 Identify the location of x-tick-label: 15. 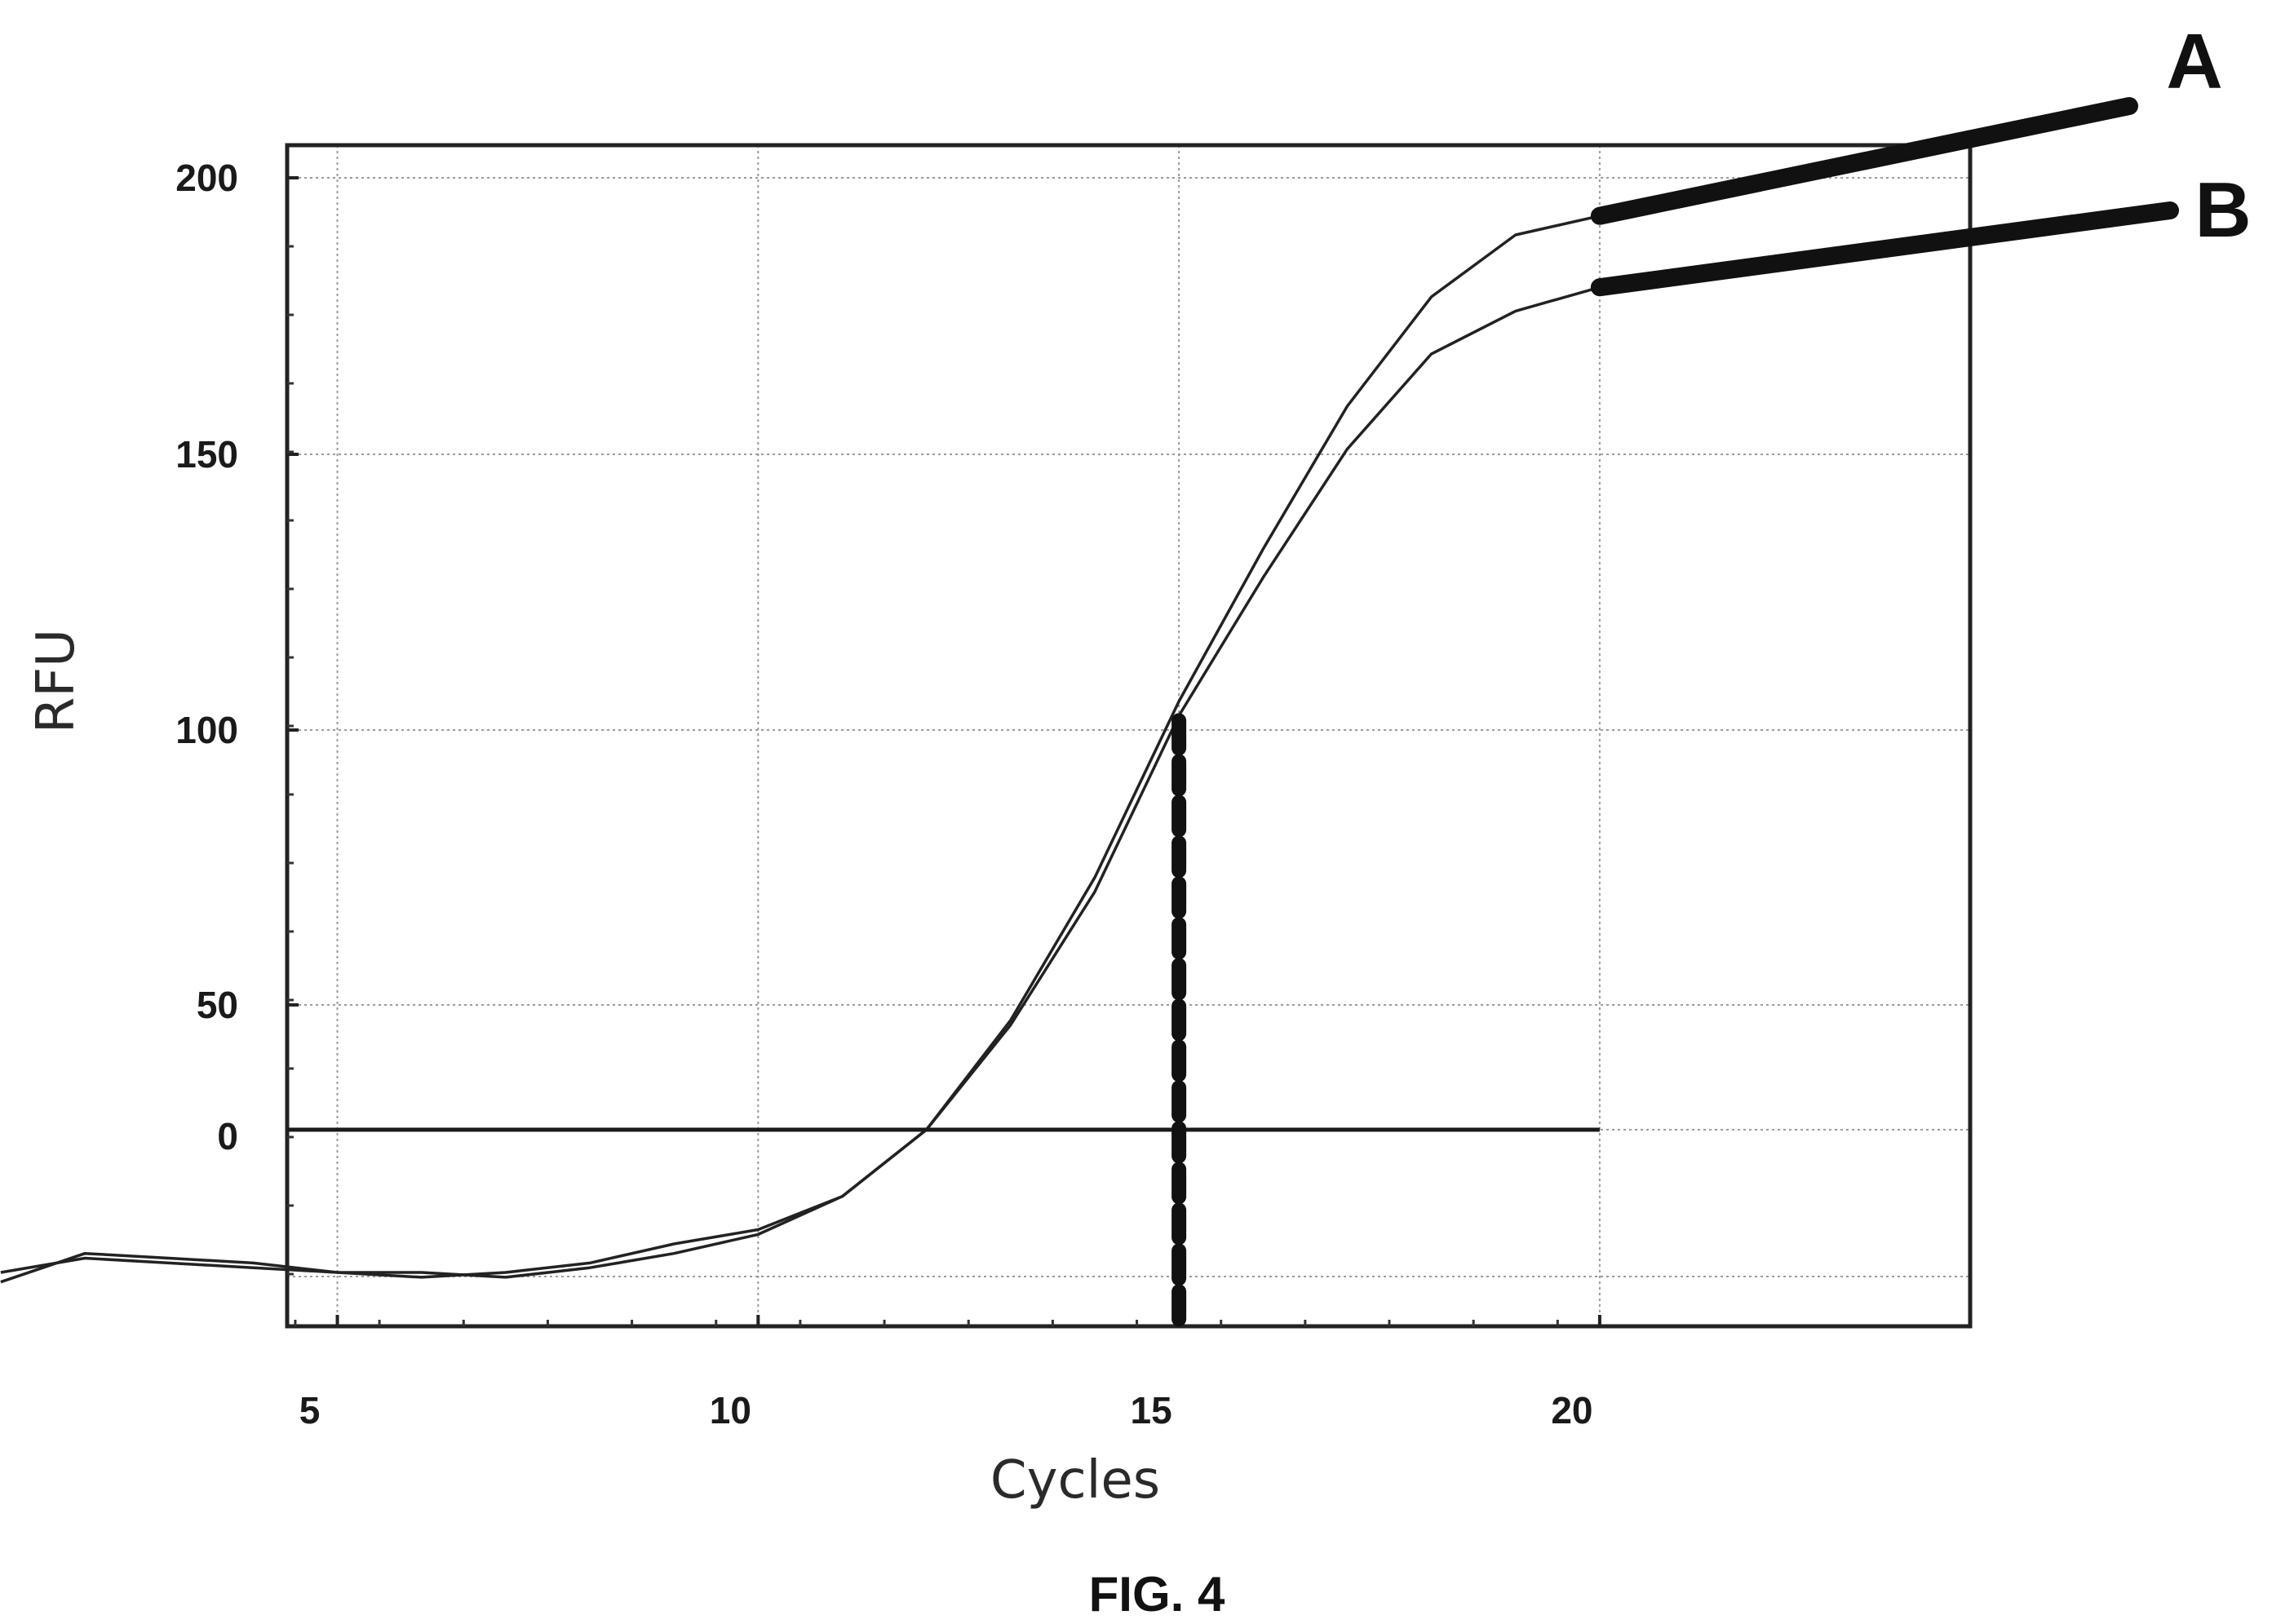
(1151, 1410).